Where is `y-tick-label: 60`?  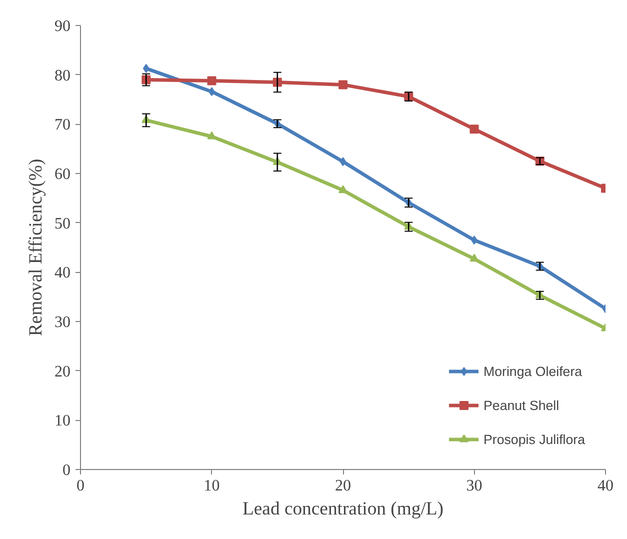 y-tick-label: 60 is located at coordinates (62, 174).